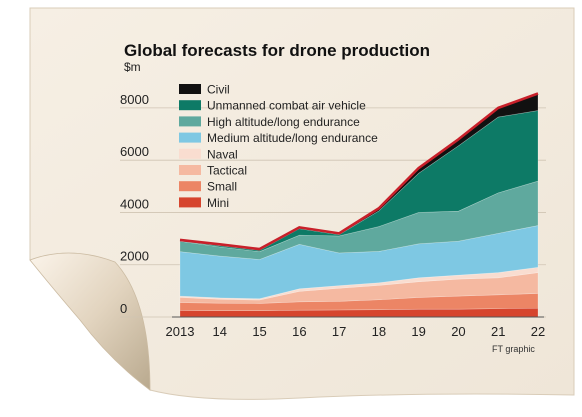 Image resolution: width=582 pixels, height=417 pixels. What do you see at coordinates (227, 171) in the screenshot?
I see `legend-label: Tactical` at bounding box center [227, 171].